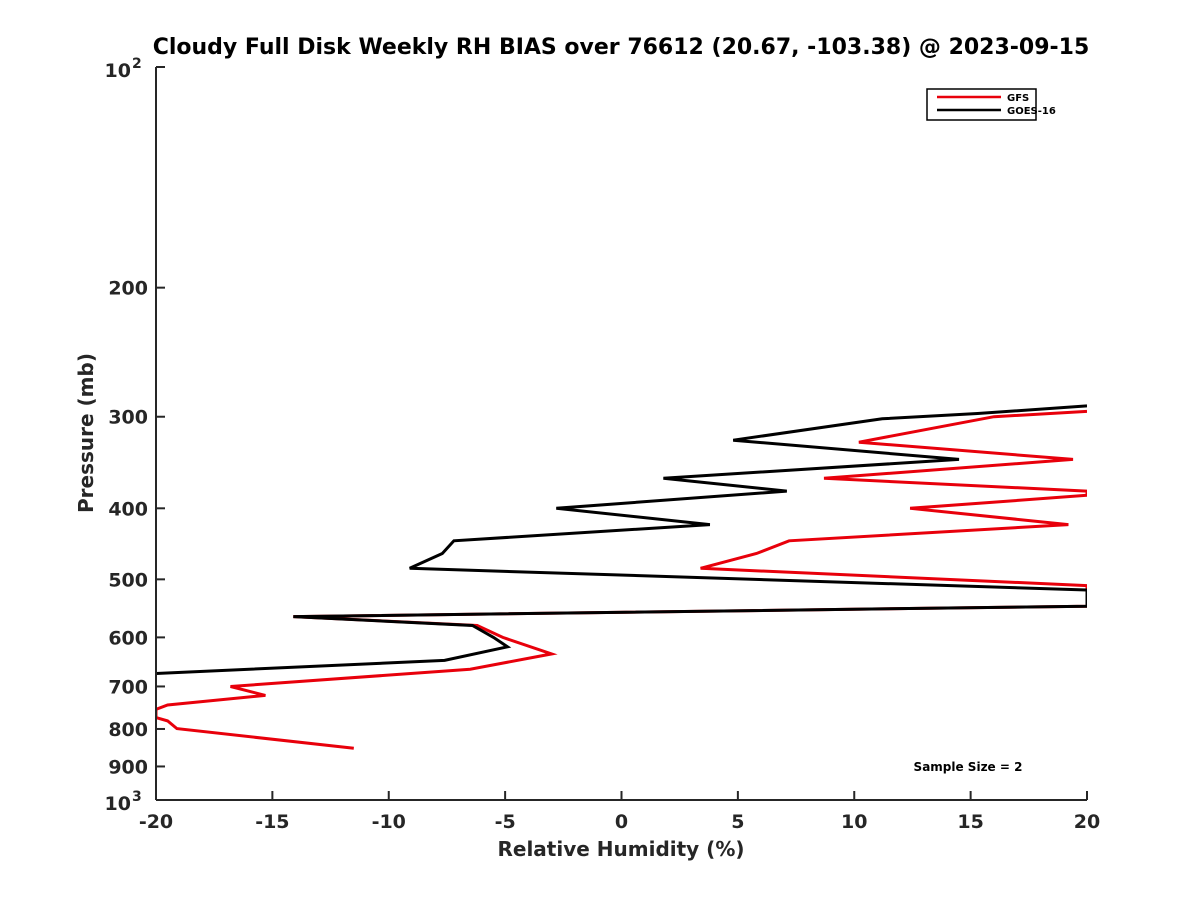  Describe the element at coordinates (621, 822) in the screenshot. I see `x-tick-label: 0` at that location.